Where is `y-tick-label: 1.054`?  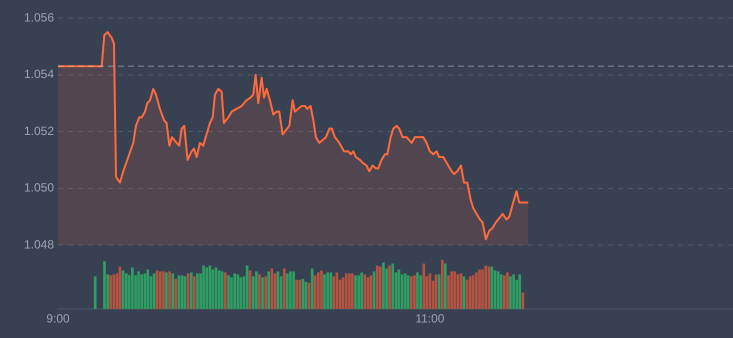
y-tick-label: 1.054 is located at coordinates (39, 74).